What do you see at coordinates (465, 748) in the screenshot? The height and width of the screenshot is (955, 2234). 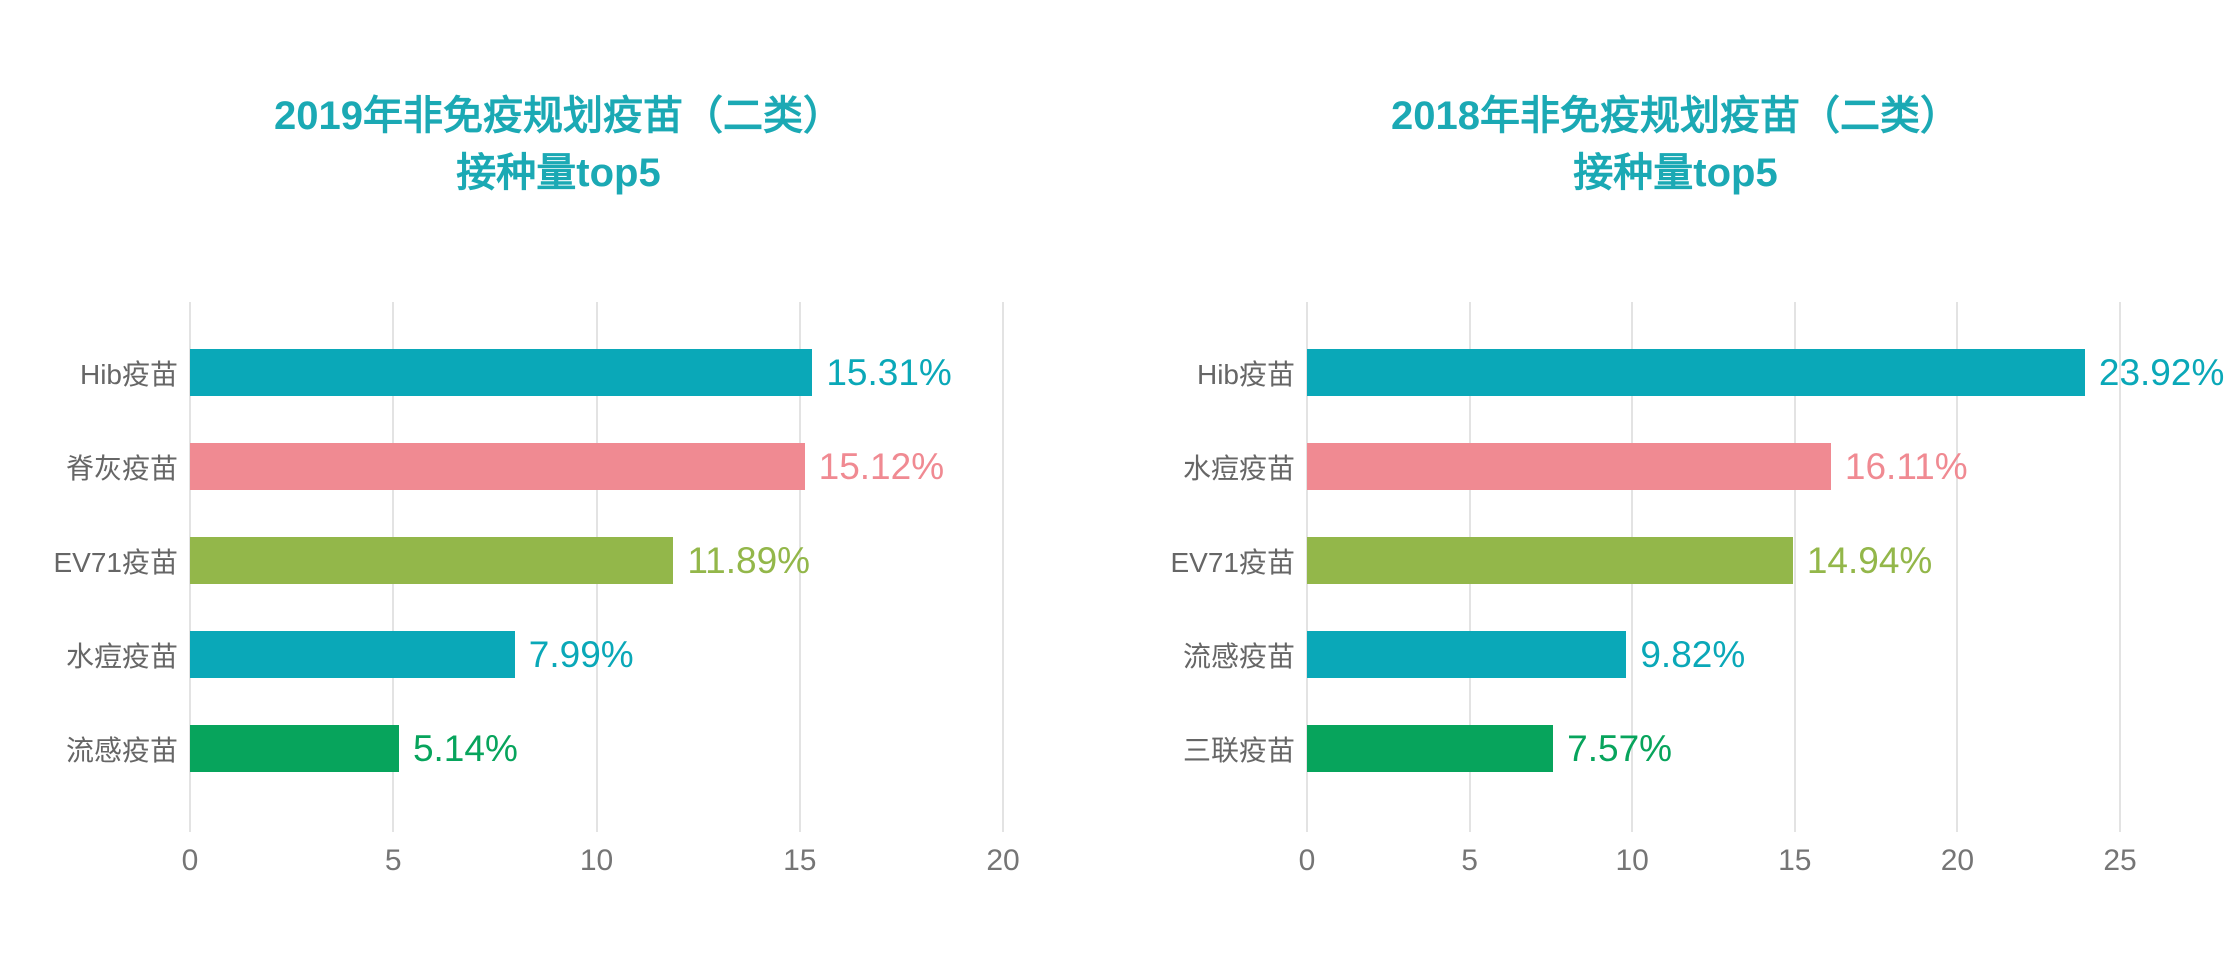 I see `value-label: 5.14%` at bounding box center [465, 748].